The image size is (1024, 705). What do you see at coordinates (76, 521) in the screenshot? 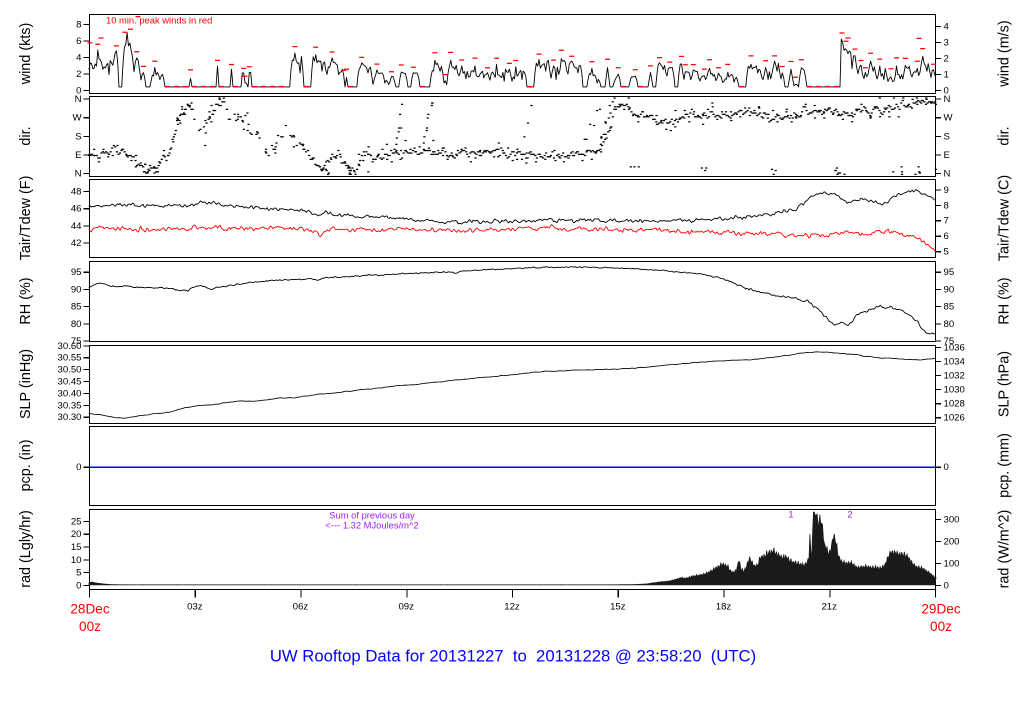
I see `svg-text: 25` at bounding box center [76, 521].